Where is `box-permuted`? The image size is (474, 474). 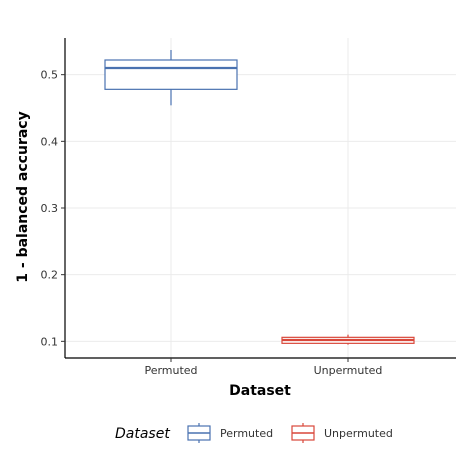
box-permuted is located at coordinates (171, 78).